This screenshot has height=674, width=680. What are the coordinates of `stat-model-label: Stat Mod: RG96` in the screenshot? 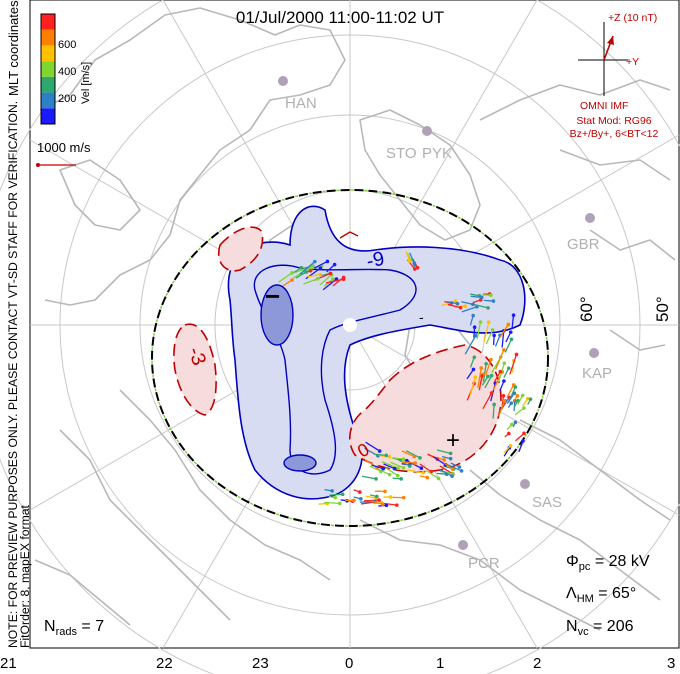 It's located at (614, 121).